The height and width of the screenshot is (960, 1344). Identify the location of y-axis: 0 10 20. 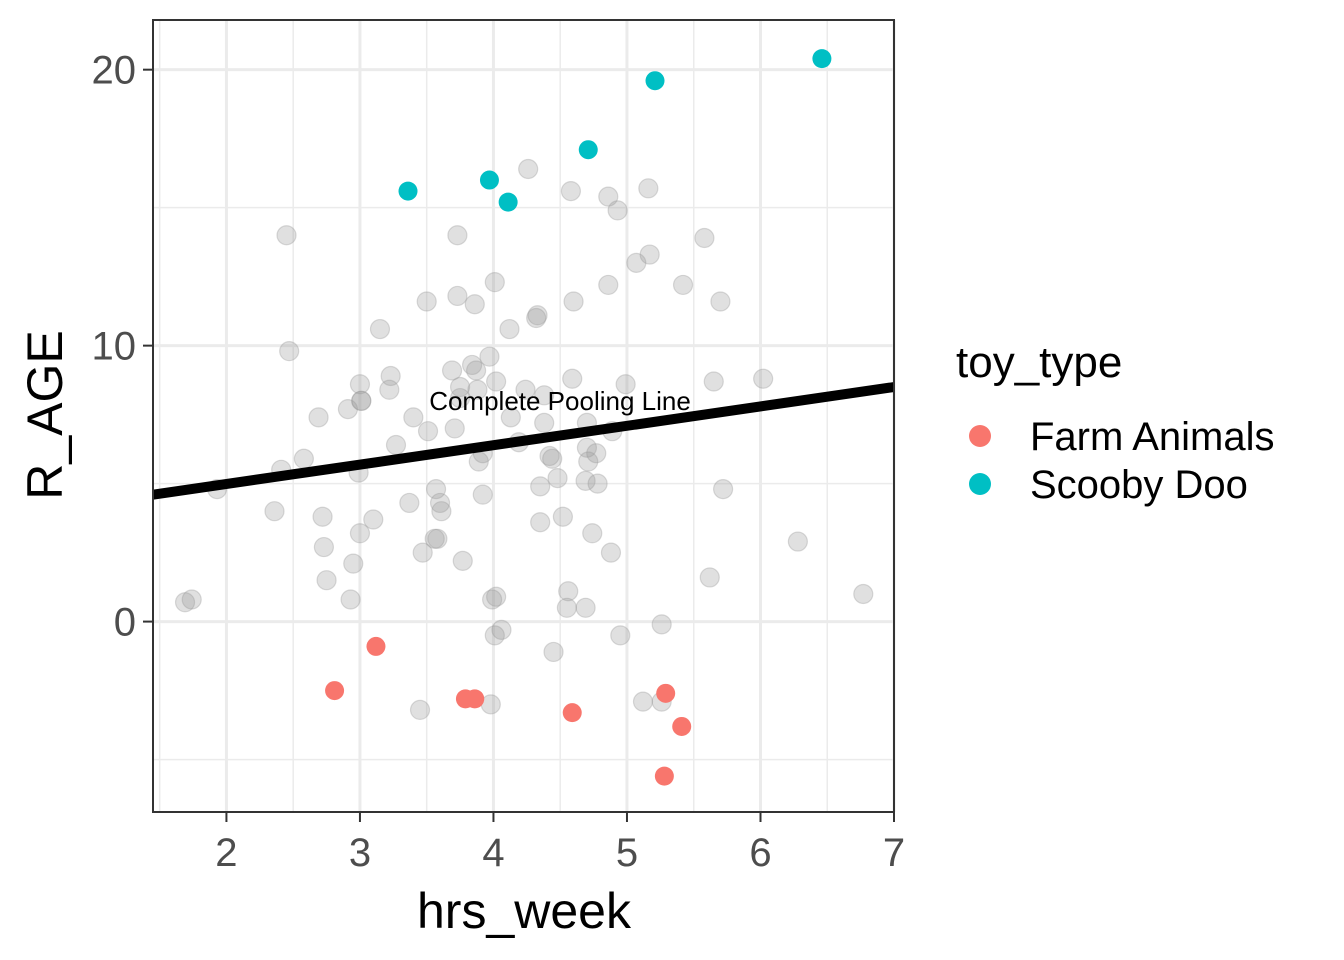
(122, 347).